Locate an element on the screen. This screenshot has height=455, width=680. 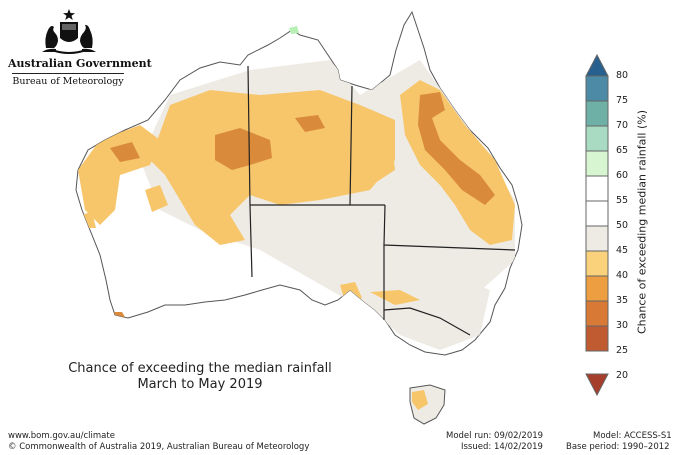
dry-region-vic is located at coordinates (395, 297).